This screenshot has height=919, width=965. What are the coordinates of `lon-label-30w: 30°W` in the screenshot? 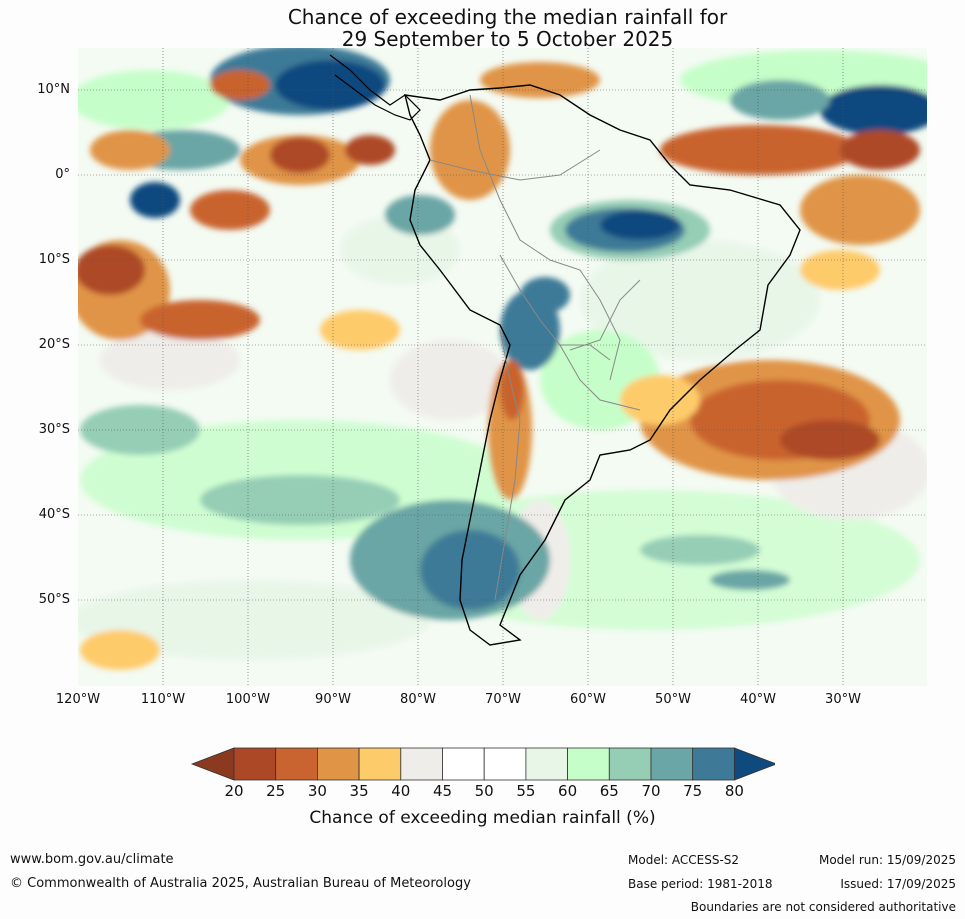 It's located at (843, 699).